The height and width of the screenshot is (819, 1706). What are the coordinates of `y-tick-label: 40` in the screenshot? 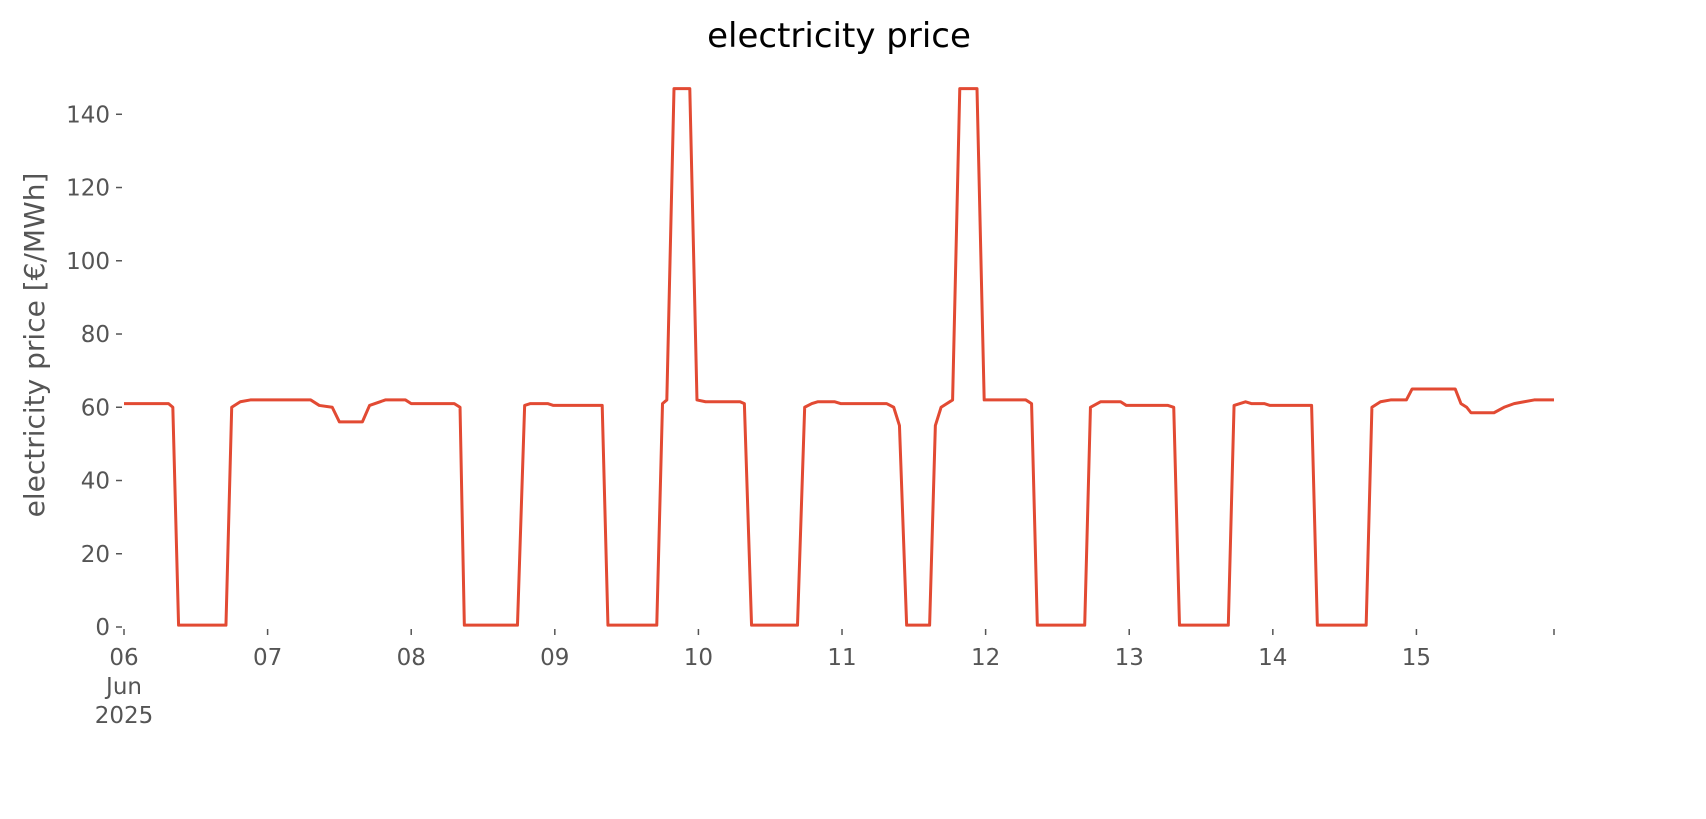 It's located at (95, 482).